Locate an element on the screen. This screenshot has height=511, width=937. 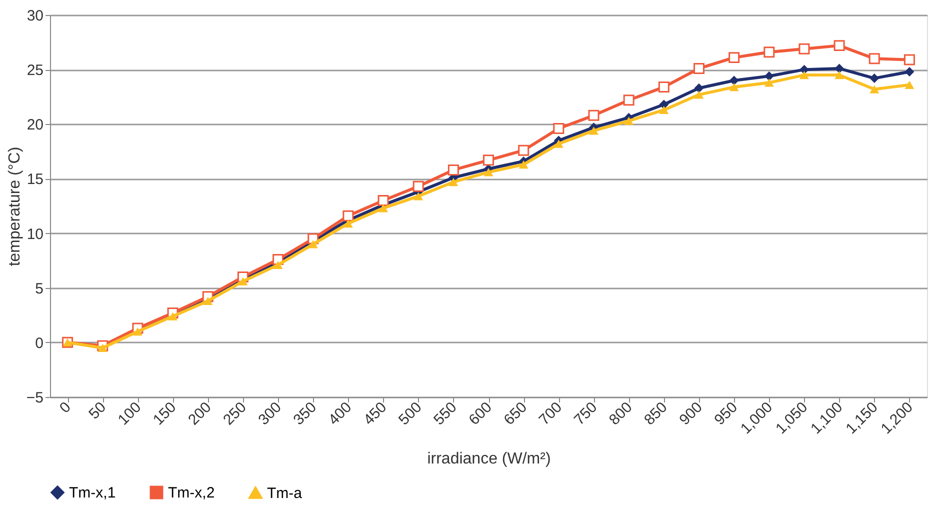
x-tick-label: 700 is located at coordinates (551, 413).